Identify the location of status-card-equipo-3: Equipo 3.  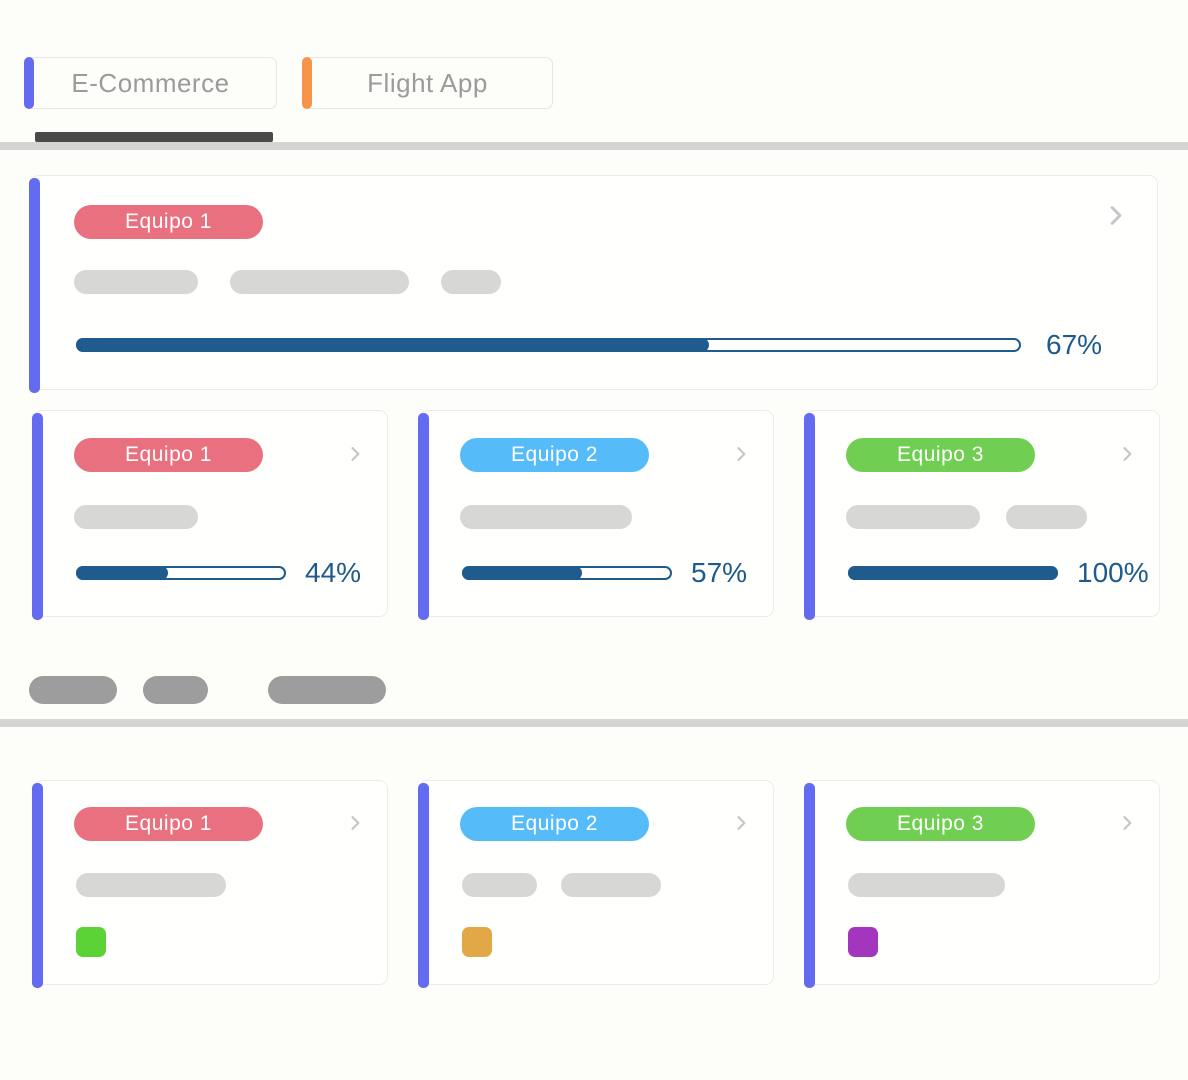
(982, 884).